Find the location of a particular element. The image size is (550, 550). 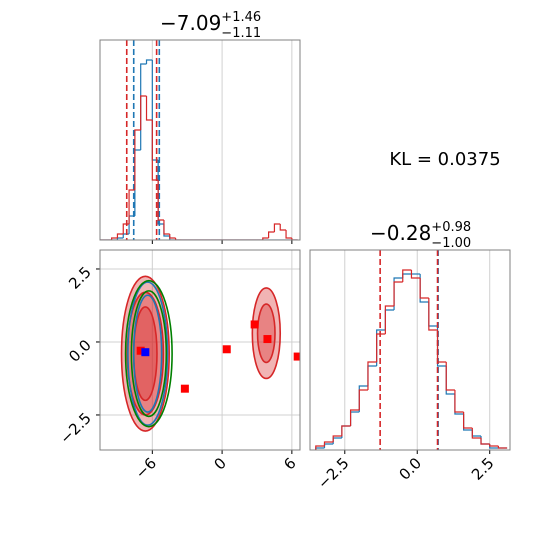

title-value: −0.28 is located at coordinates (400, 233).